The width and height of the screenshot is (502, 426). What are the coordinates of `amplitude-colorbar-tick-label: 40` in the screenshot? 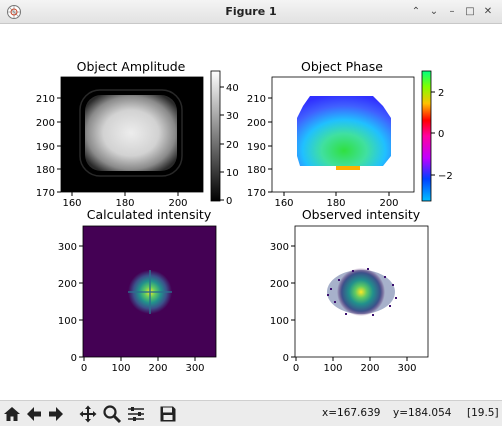 It's located at (232, 88).